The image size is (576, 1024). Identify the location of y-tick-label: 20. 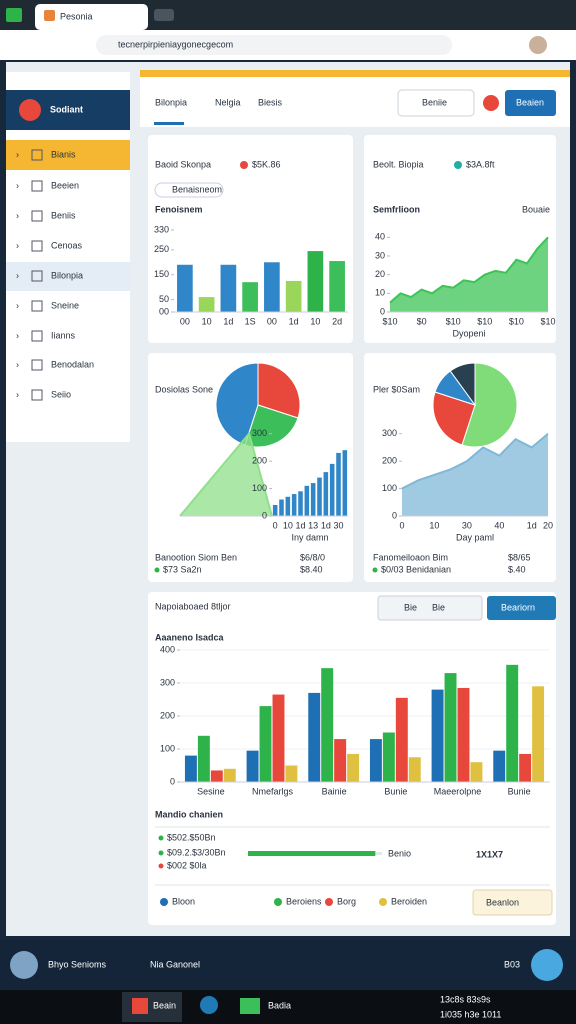
(380, 274).